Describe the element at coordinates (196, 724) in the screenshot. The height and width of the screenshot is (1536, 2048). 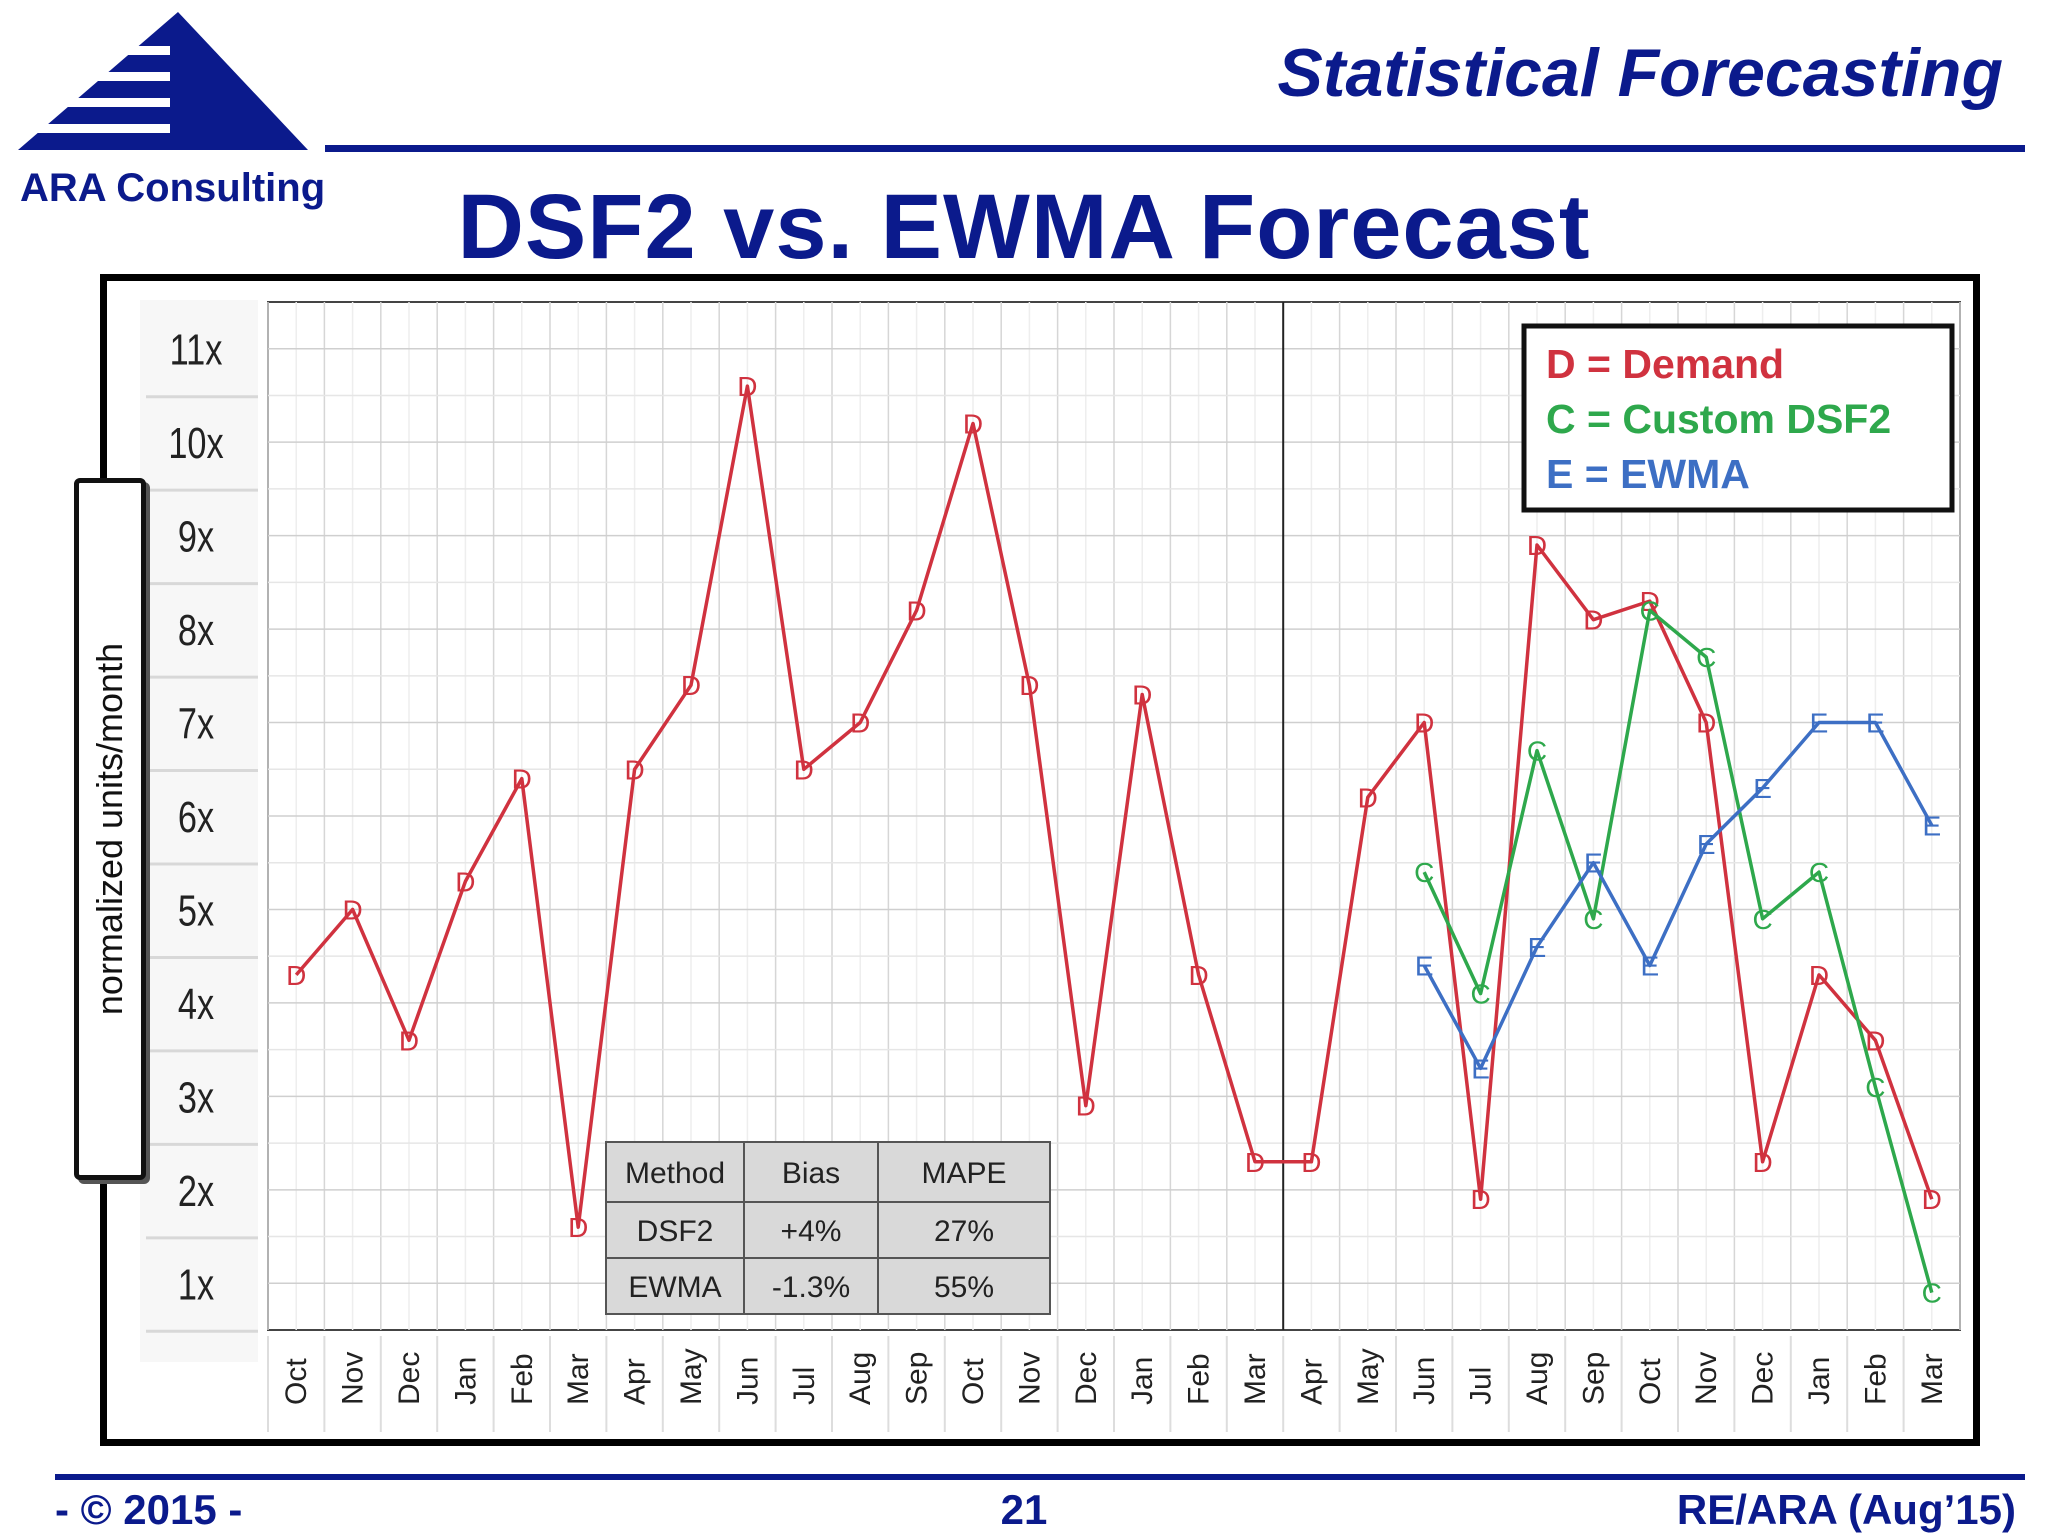
I see `y-tick-label: 7x` at that location.